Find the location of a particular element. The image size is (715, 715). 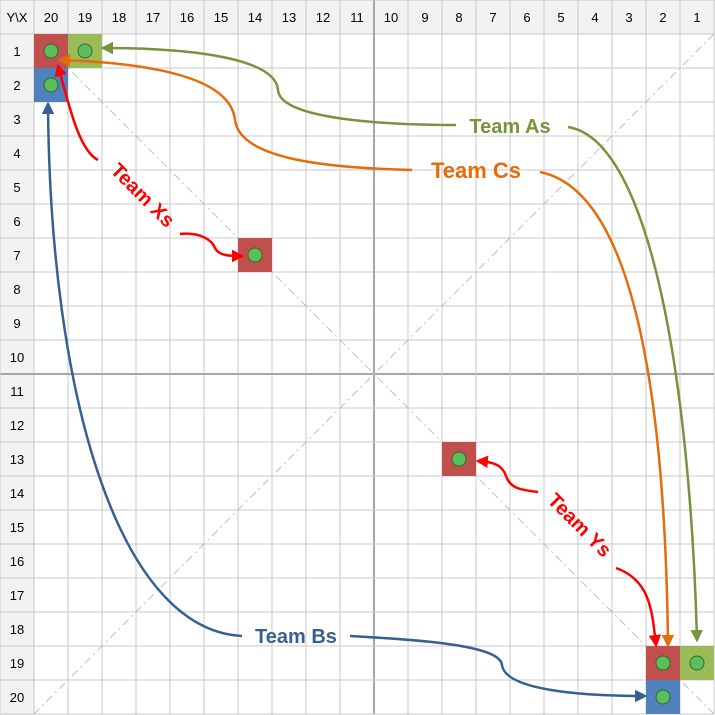

column-header: 9 is located at coordinates (424, 17).